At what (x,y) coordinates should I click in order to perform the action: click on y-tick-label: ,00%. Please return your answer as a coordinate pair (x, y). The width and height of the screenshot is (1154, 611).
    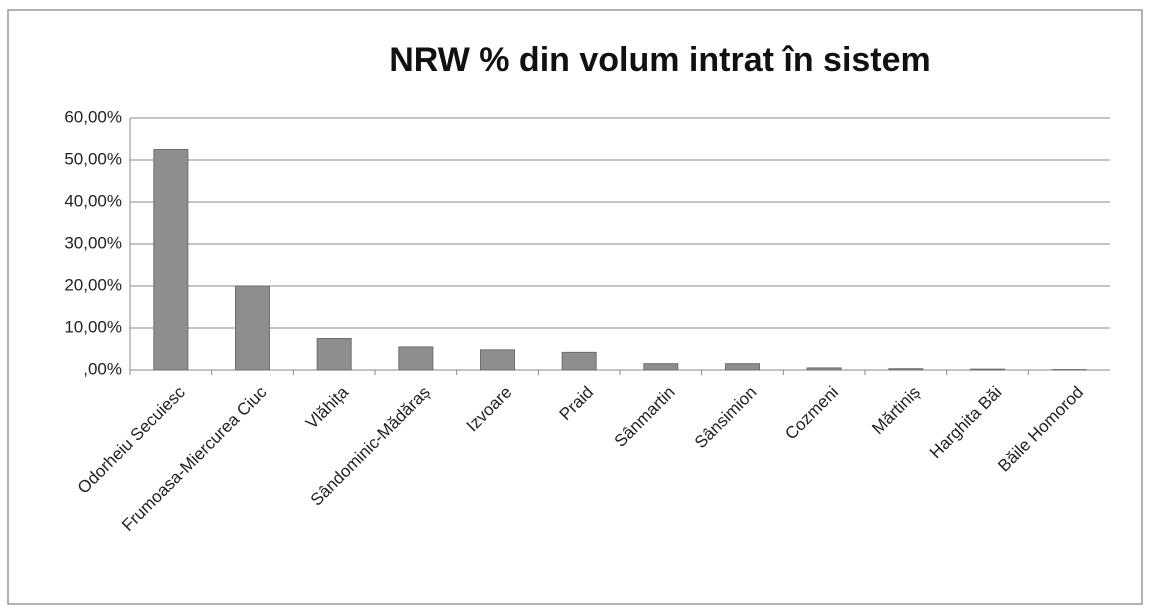
    Looking at the image, I should click on (102, 368).